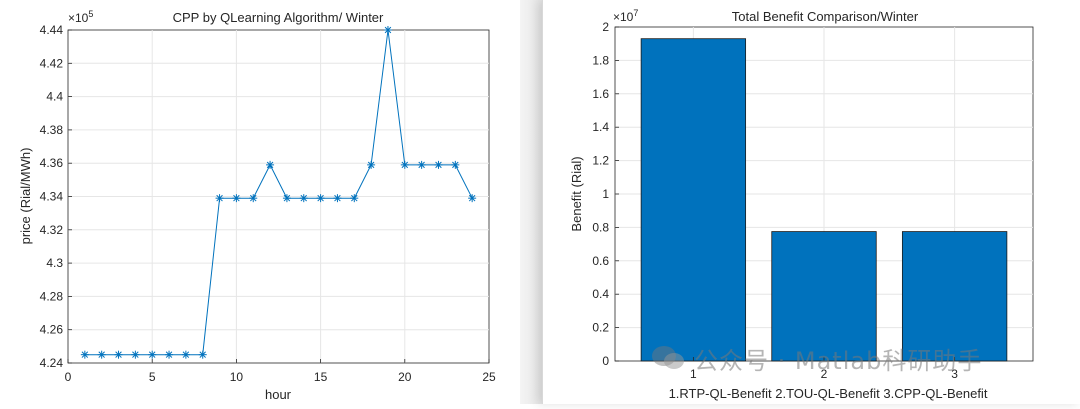 Image resolution: width=1080 pixels, height=409 pixels. What do you see at coordinates (278, 17) in the screenshot?
I see `chart-title: CPP by QLearning Algorithm/ Winter` at bounding box center [278, 17].